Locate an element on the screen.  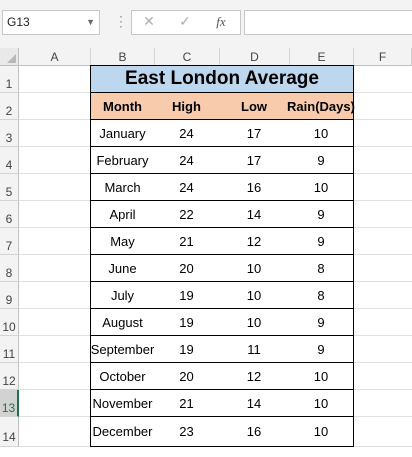
select-all-triangle-icon is located at coordinates (11, 58).